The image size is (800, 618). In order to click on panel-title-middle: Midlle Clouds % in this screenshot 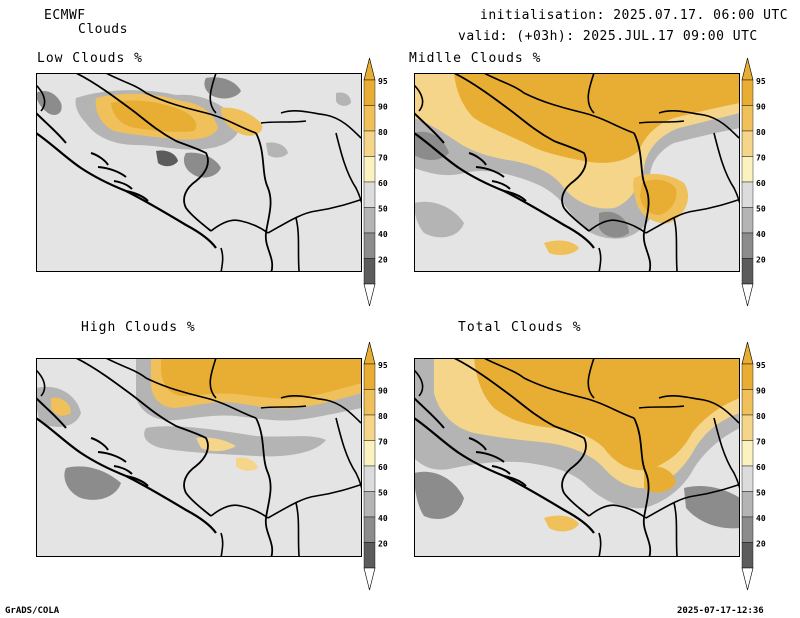, I will do `click(475, 58)`.